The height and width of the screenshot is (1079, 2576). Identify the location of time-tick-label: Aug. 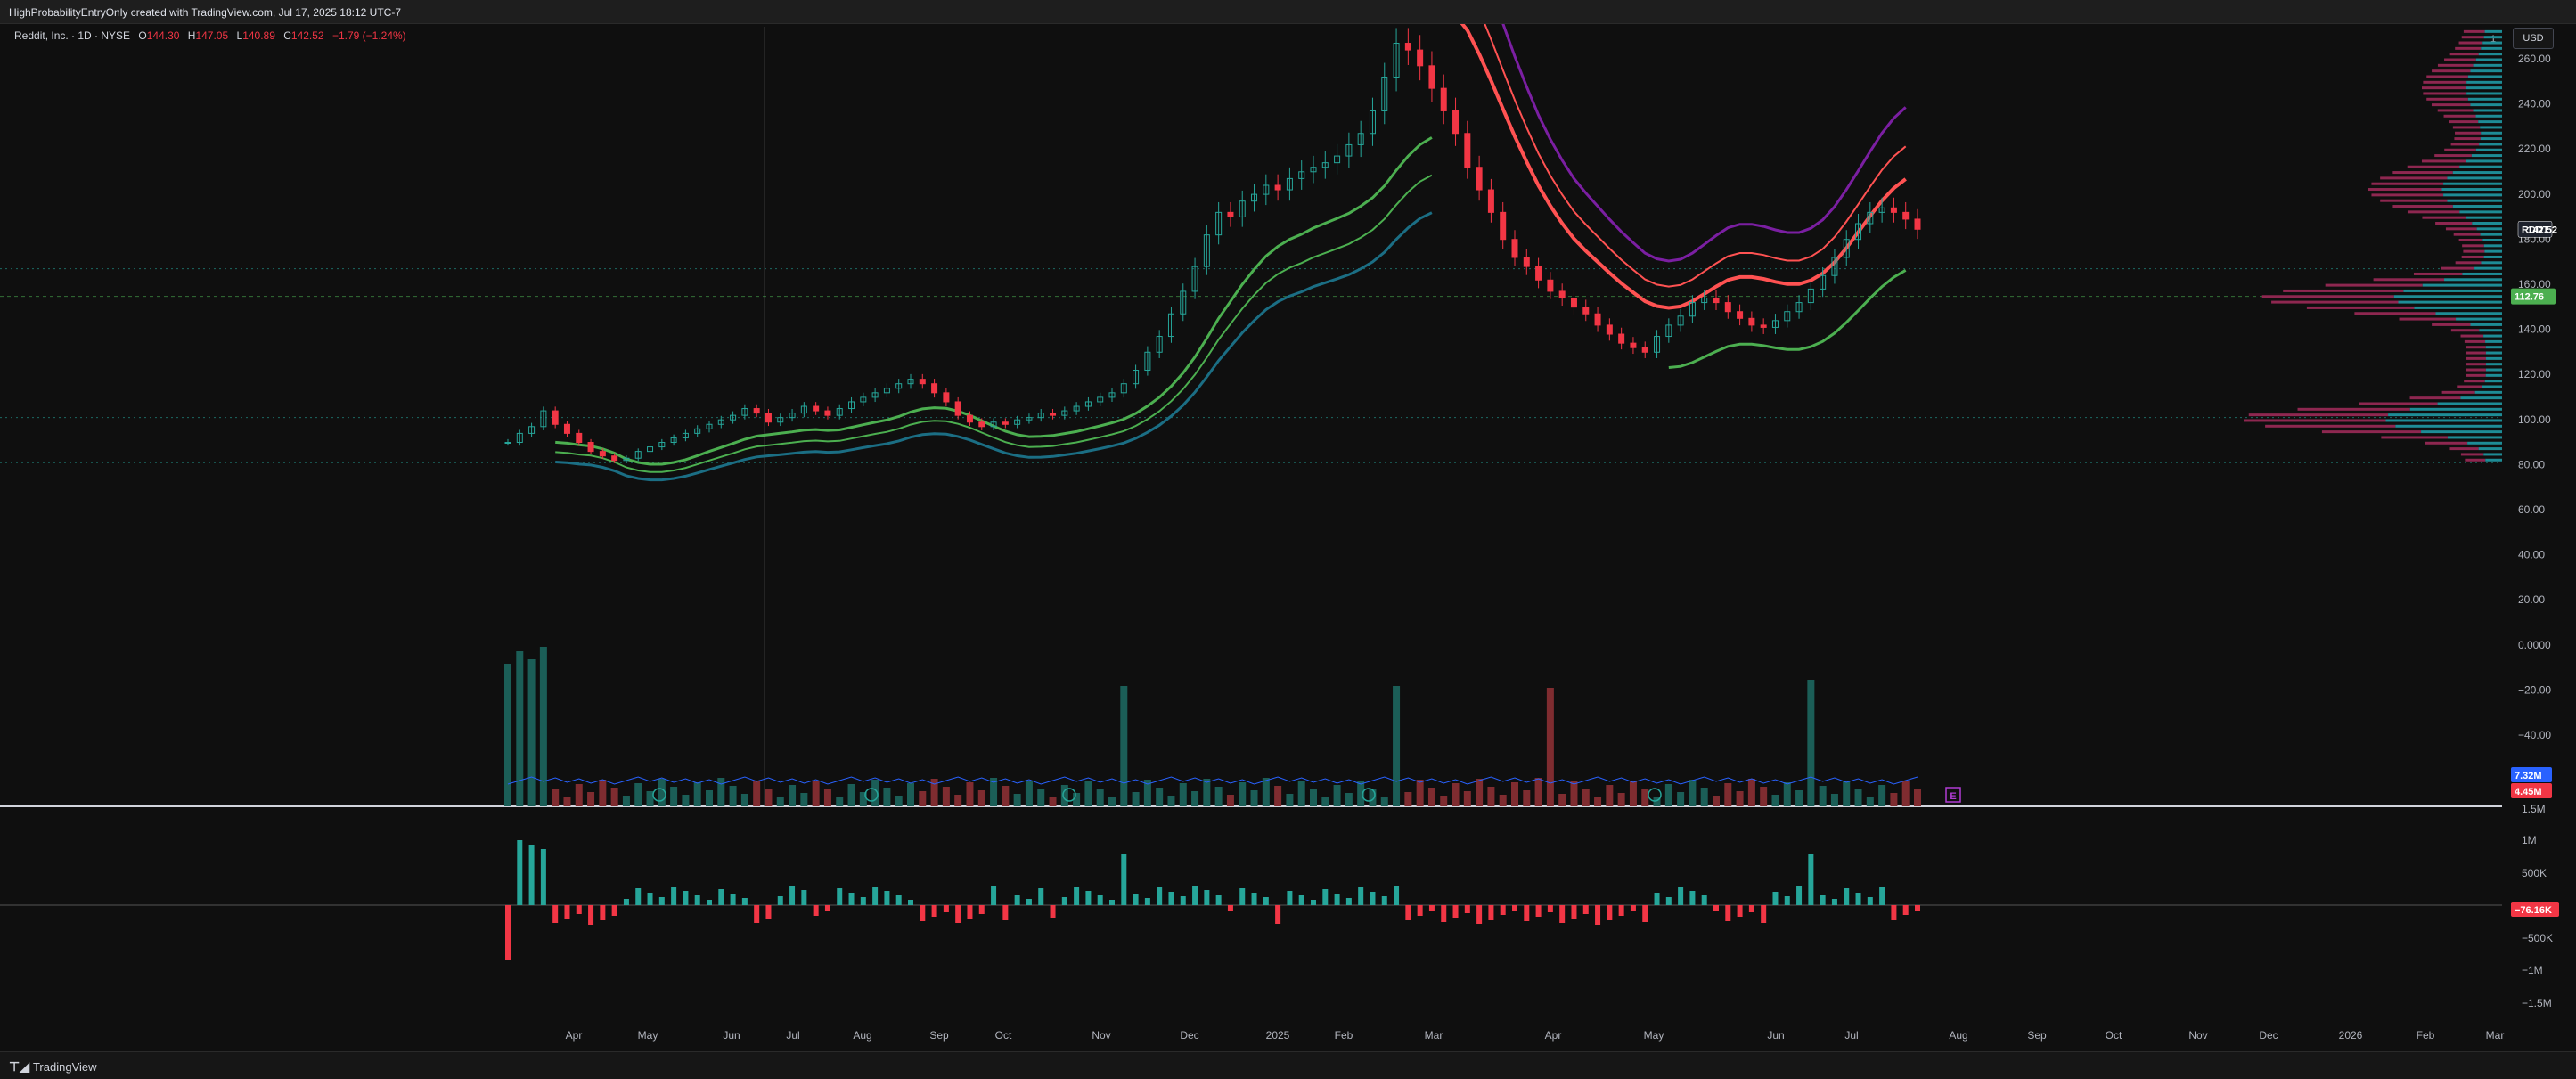
(862, 1035).